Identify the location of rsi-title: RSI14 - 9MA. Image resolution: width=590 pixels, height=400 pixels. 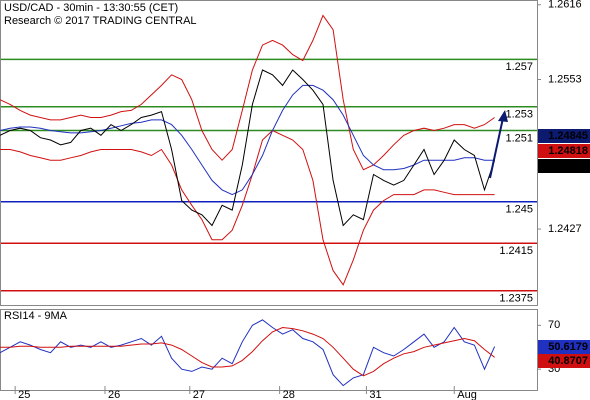
(36, 316).